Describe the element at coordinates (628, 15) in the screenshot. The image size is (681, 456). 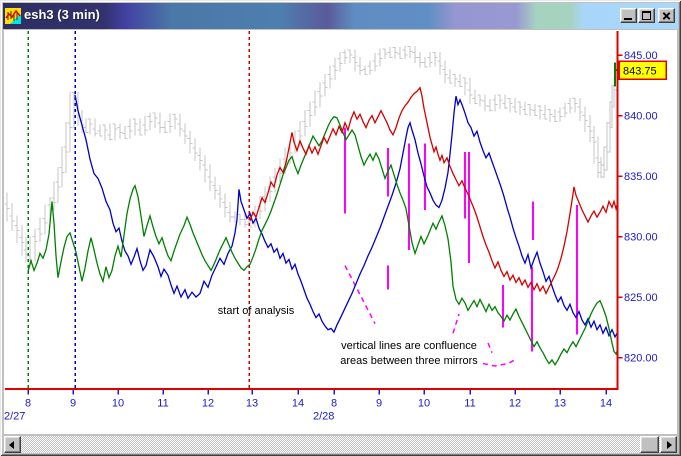
I see `minimize-button` at that location.